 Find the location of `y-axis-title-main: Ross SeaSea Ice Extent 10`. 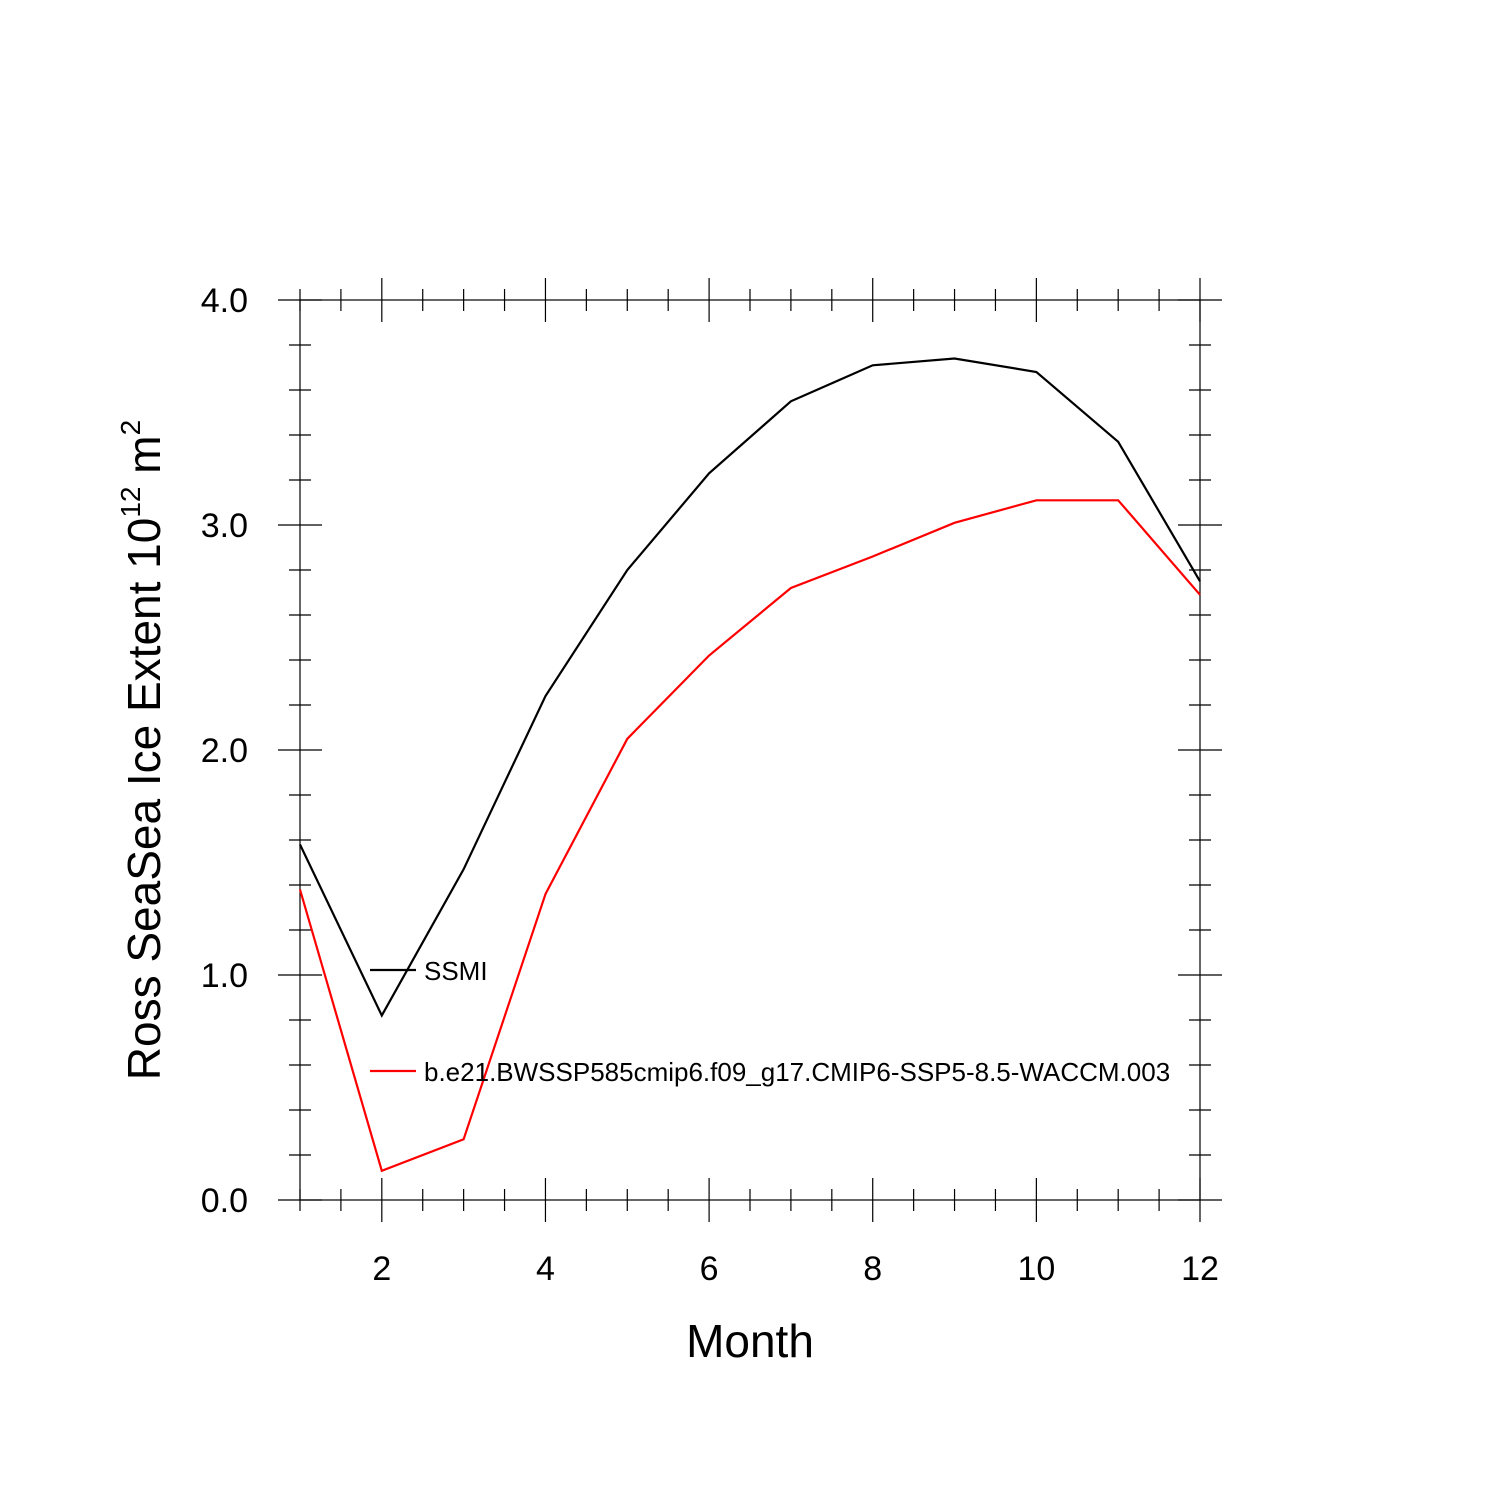

y-axis-title-main: Ross SeaSea Ice Extent 10 is located at coordinates (144, 799).